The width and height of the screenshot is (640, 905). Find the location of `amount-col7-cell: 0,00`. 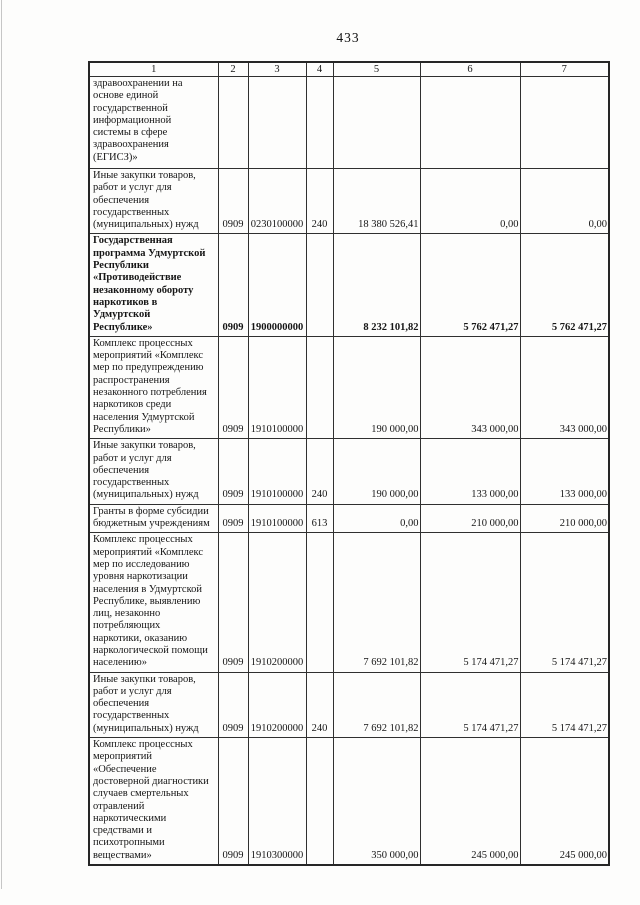

amount-col7-cell: 0,00 is located at coordinates (564, 201).